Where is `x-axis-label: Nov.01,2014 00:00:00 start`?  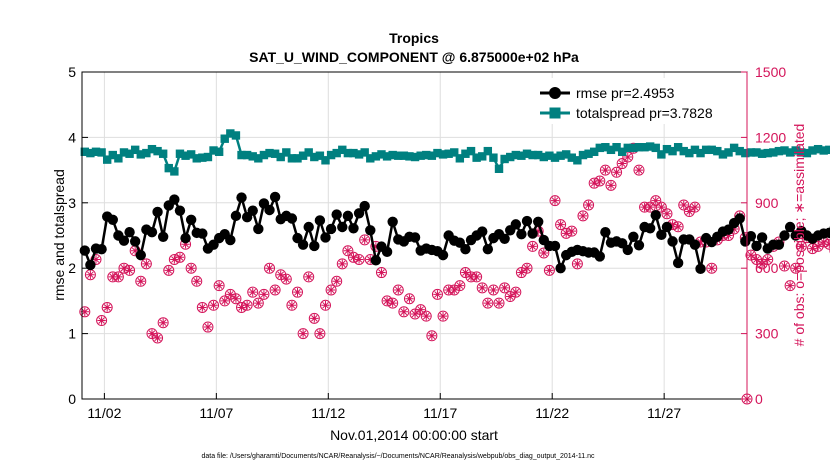 x-axis-label: Nov.01,2014 00:00:00 start is located at coordinates (414, 435).